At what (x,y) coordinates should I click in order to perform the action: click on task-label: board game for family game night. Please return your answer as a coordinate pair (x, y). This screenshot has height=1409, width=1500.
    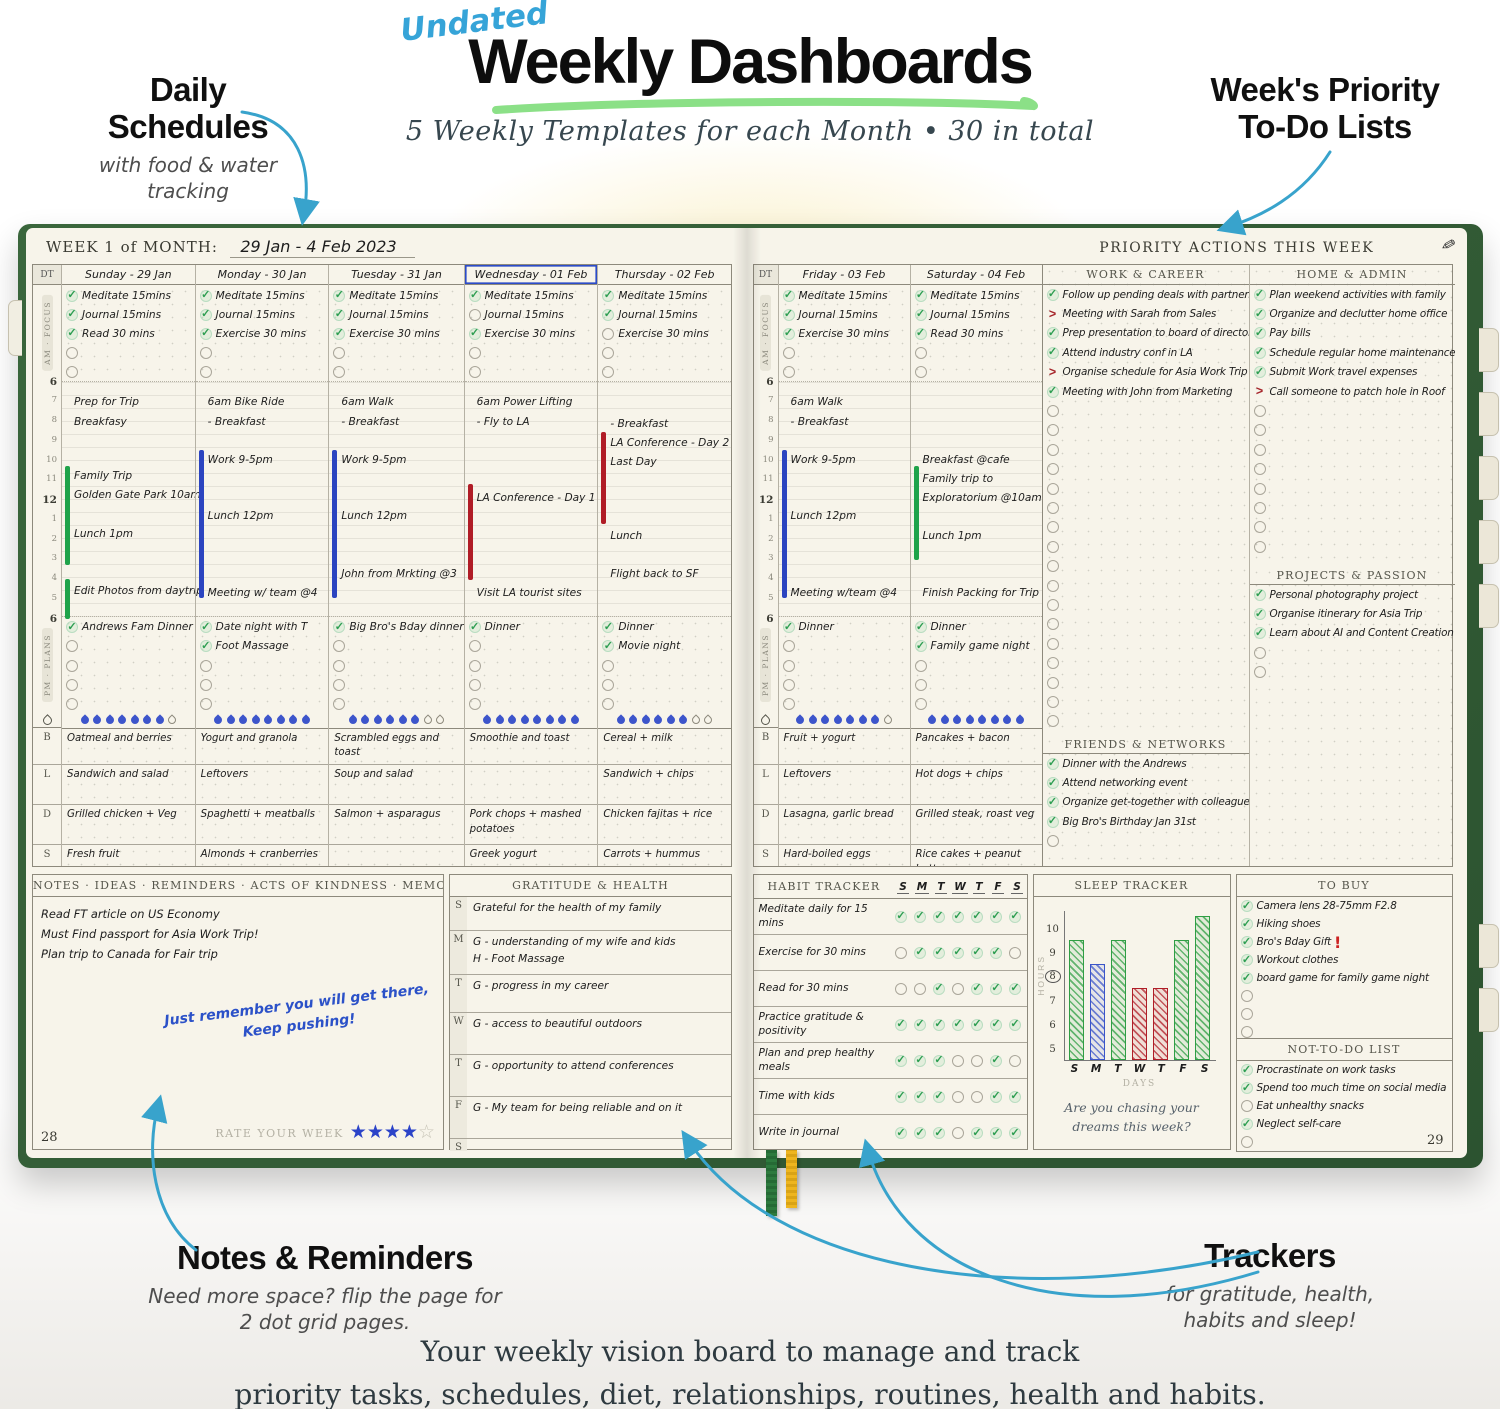
    Looking at the image, I should click on (1343, 978).